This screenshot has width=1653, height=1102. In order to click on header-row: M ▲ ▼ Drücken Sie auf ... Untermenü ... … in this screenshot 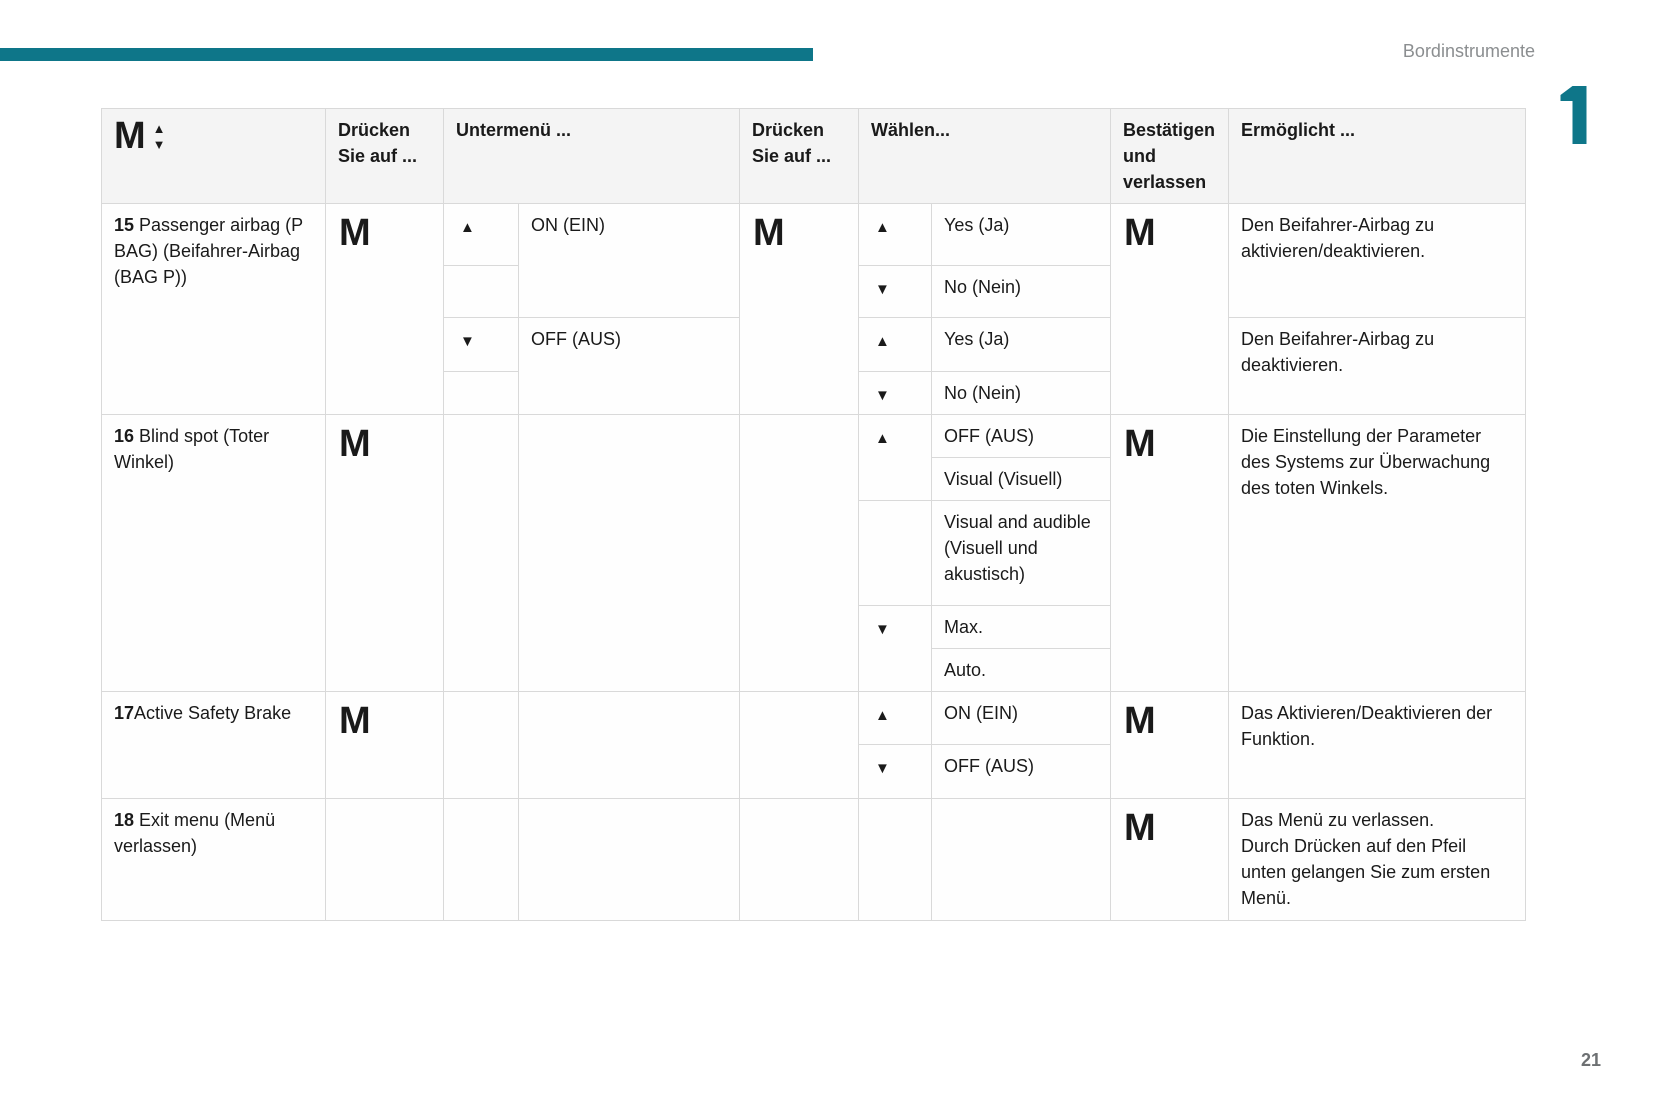, I will do `click(814, 156)`.